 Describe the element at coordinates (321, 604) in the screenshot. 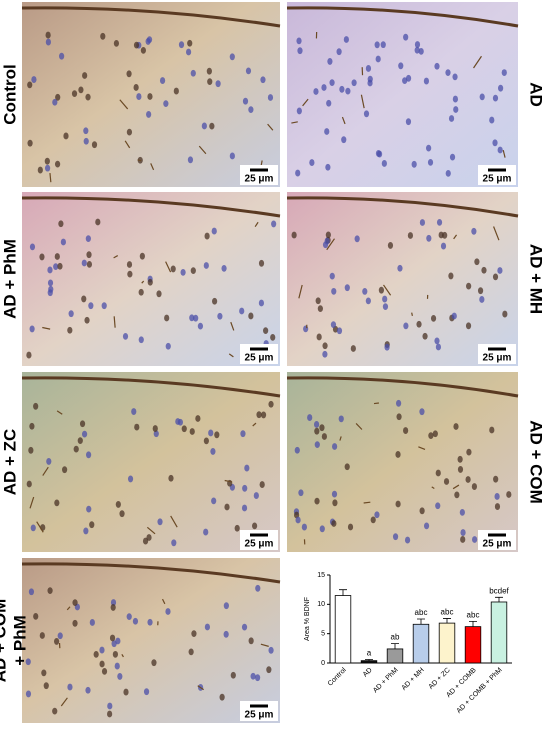

I see `y-tick-label: 10` at that location.